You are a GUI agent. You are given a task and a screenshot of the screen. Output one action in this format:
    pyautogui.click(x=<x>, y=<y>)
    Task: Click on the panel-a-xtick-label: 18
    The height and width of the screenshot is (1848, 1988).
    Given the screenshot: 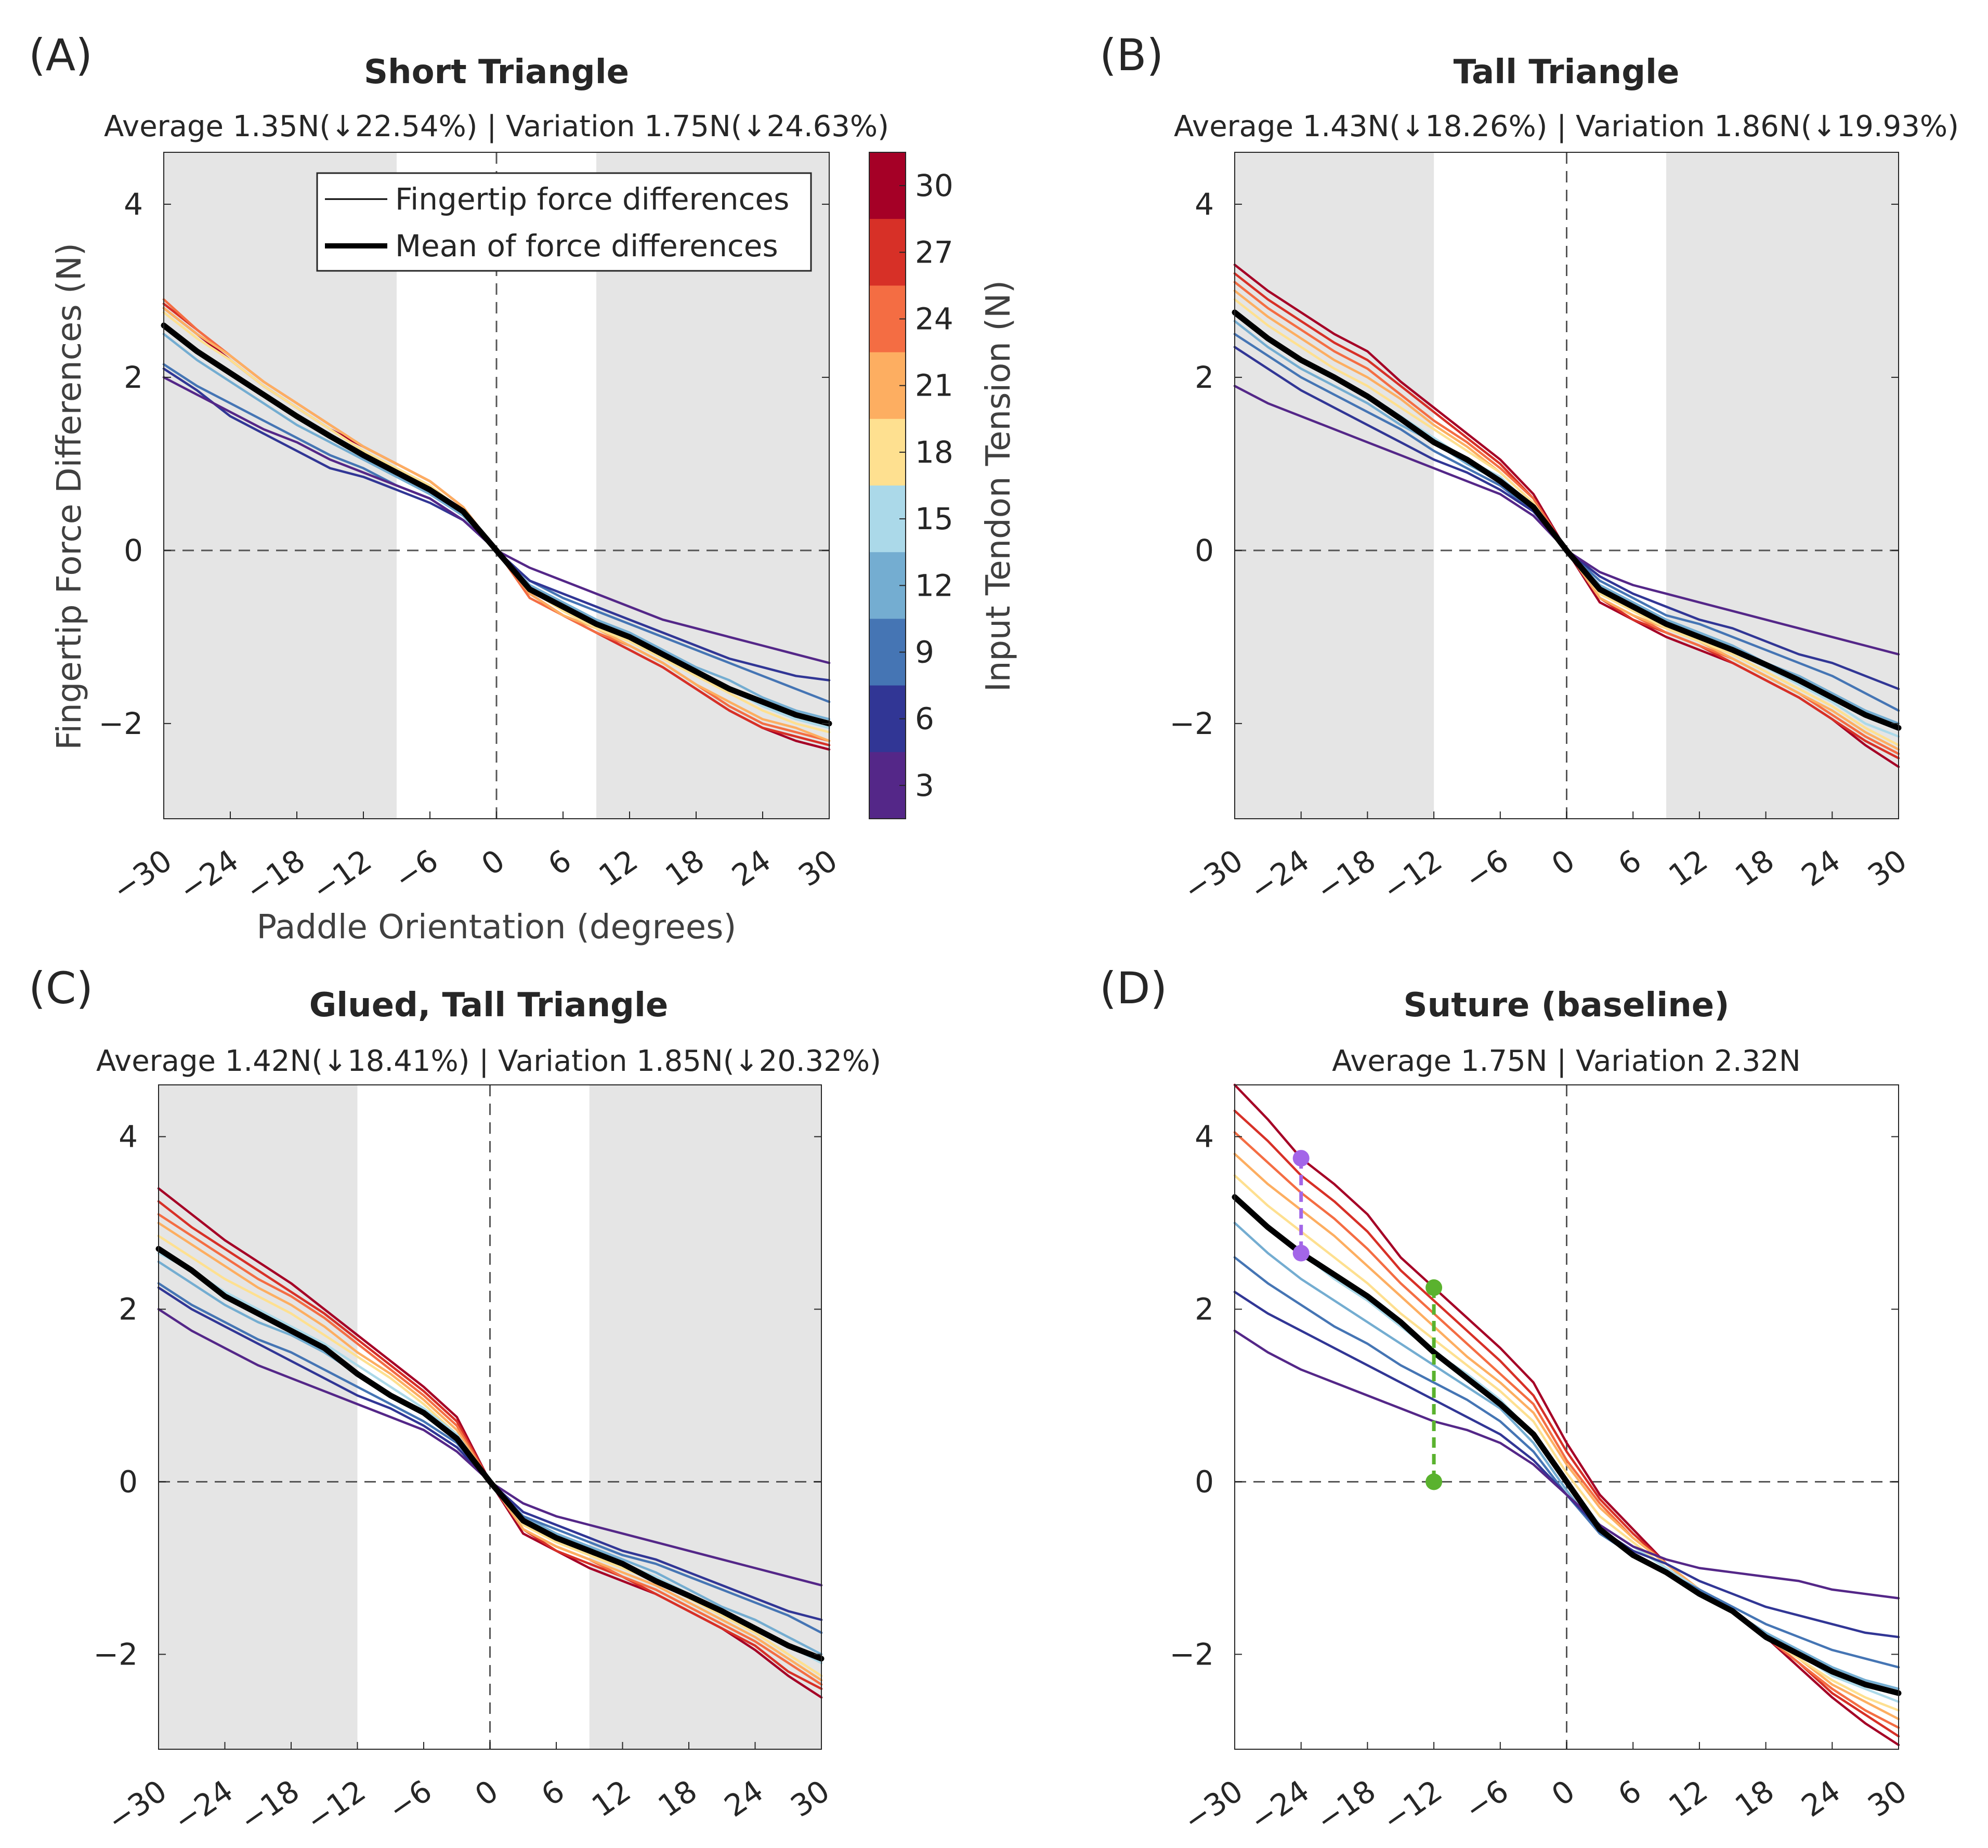 What is the action you would take?
    pyautogui.click(x=685, y=868)
    